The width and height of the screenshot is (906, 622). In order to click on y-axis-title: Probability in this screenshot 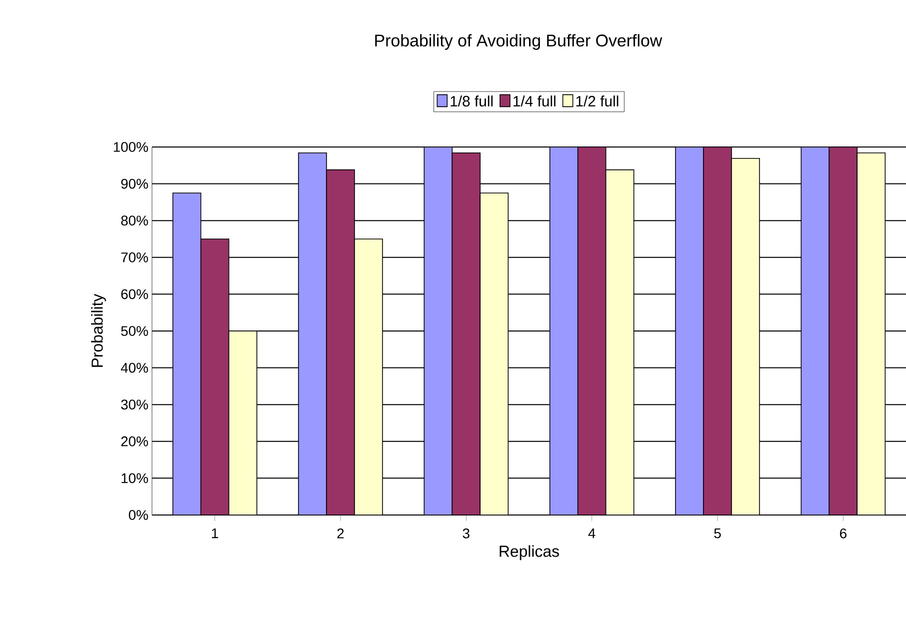, I will do `click(98, 330)`.